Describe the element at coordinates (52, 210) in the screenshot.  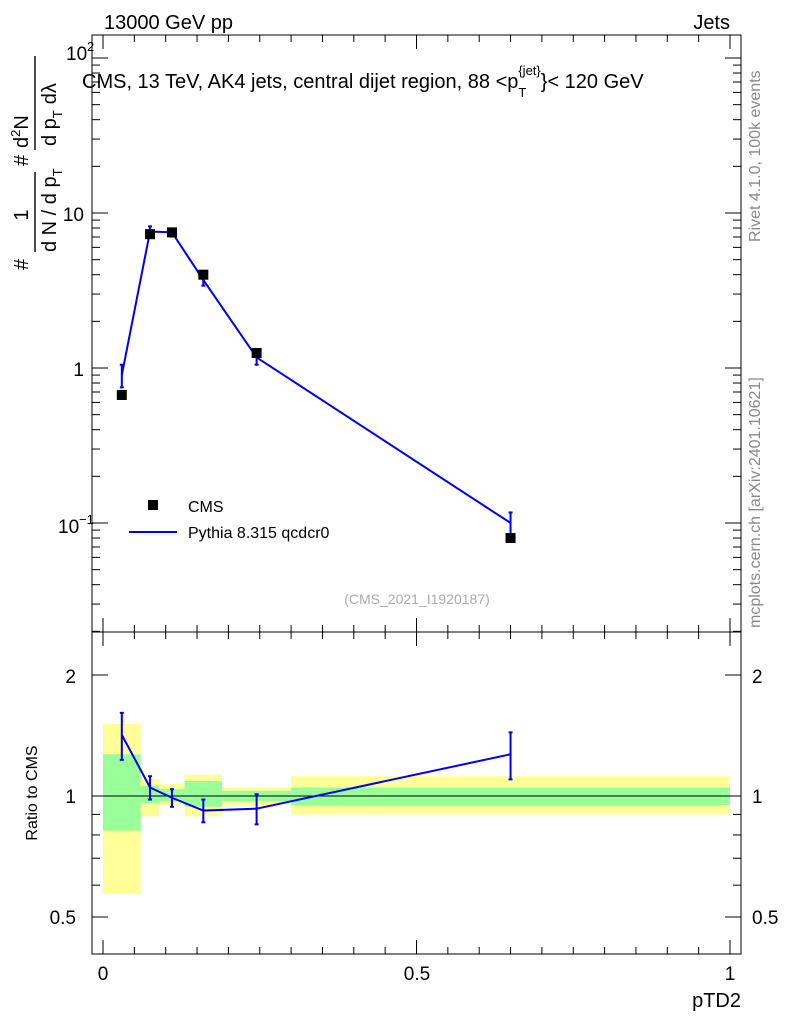
I see `svg-text: d N / d pT` at that location.